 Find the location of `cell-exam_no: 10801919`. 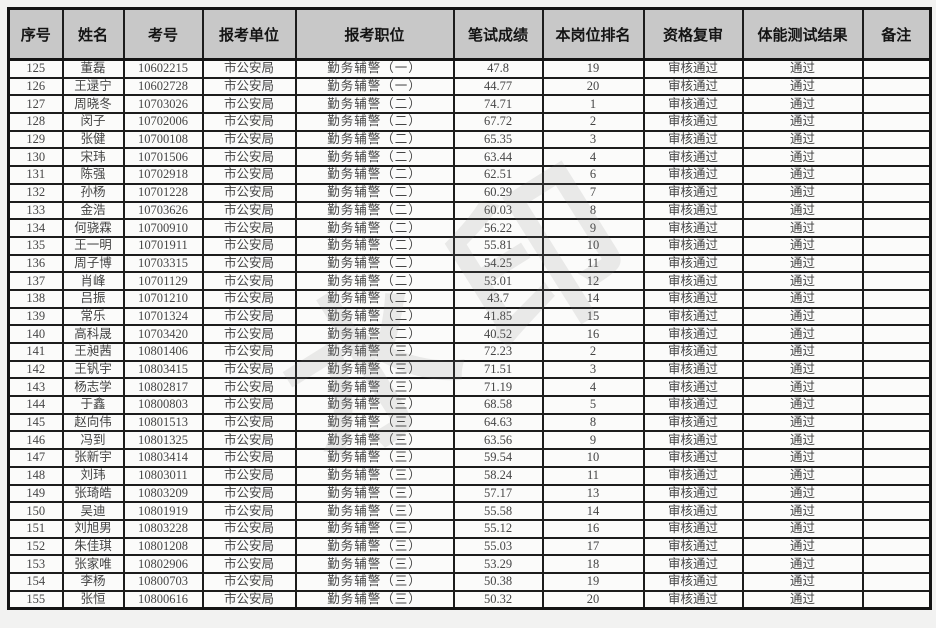

cell-exam_no: 10801919 is located at coordinates (163, 511).